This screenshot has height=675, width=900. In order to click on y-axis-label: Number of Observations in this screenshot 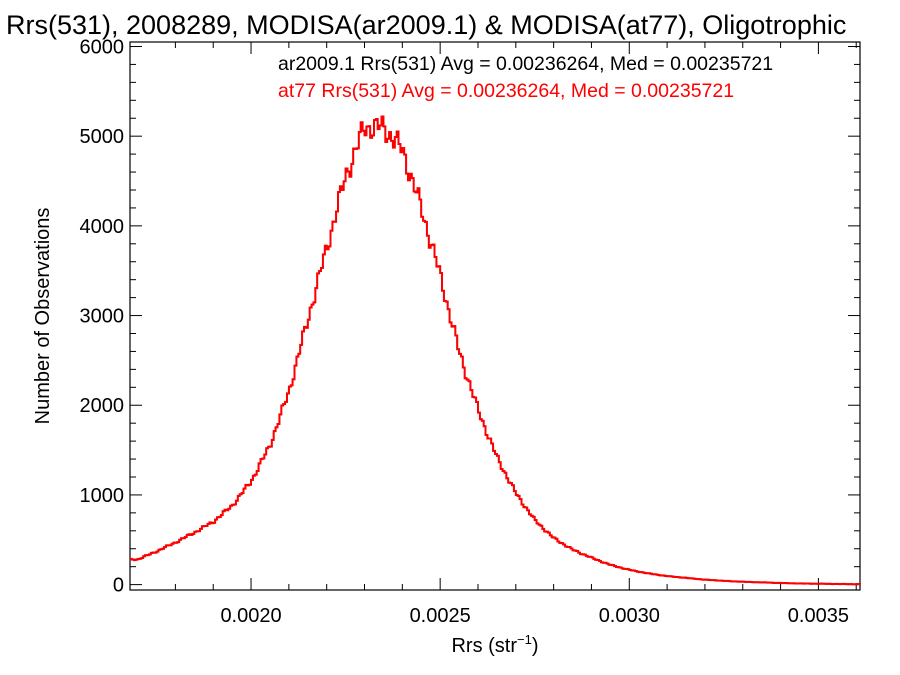, I will do `click(43, 316)`.